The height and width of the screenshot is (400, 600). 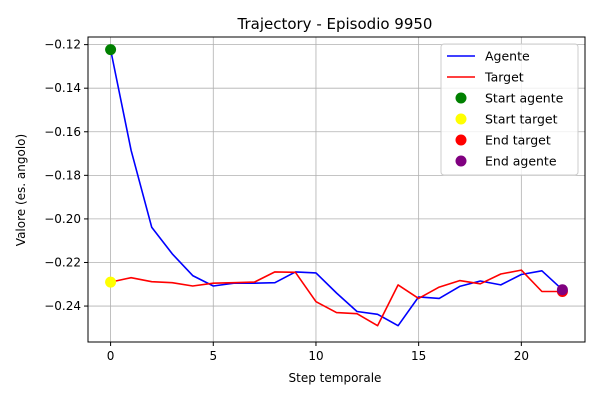 What do you see at coordinates (62, 306) in the screenshot?
I see `y-tick-label: −0.24` at bounding box center [62, 306].